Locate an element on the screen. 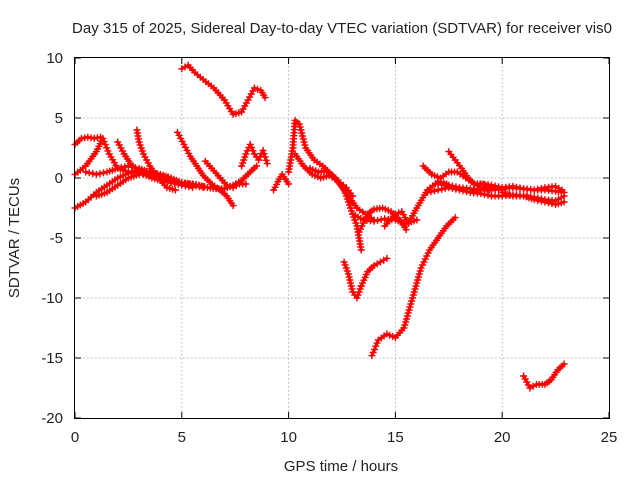 Image resolution: width=640 pixels, height=480 pixels. series-arc20 is located at coordinates (382, 220).